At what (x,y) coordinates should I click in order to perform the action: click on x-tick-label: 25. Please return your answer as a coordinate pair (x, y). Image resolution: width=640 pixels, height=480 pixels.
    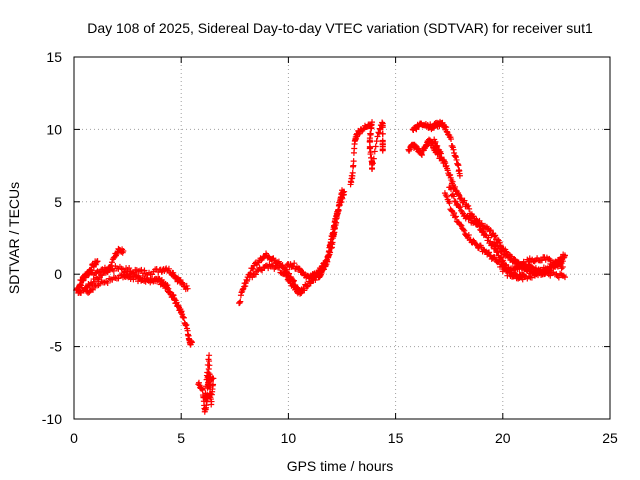
    Looking at the image, I should click on (610, 438).